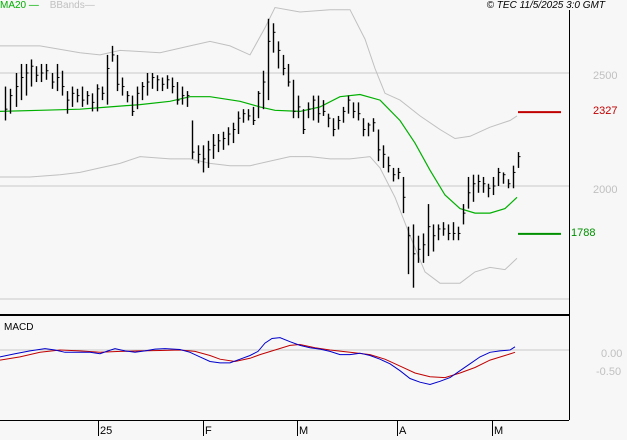  Describe the element at coordinates (47, 5) in the screenshot. I see `legend: MA20 — BBands—` at that location.